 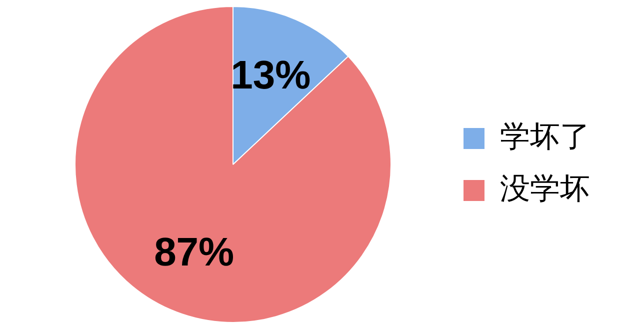 What do you see at coordinates (194, 252) in the screenshot?
I see `data-label: 87%` at bounding box center [194, 252].